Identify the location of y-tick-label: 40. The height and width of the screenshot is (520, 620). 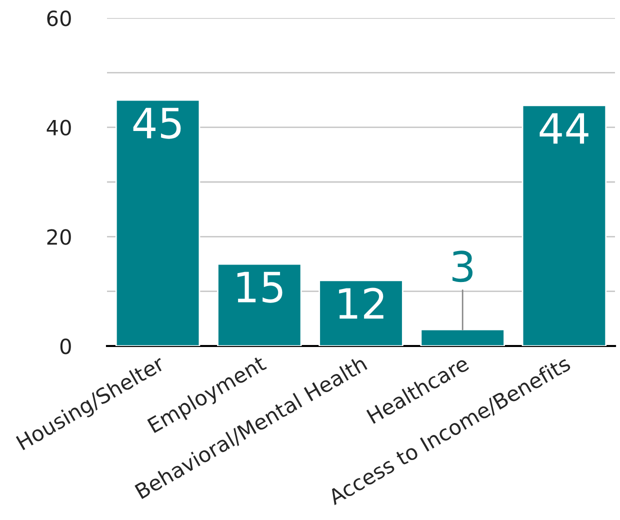
(58, 128).